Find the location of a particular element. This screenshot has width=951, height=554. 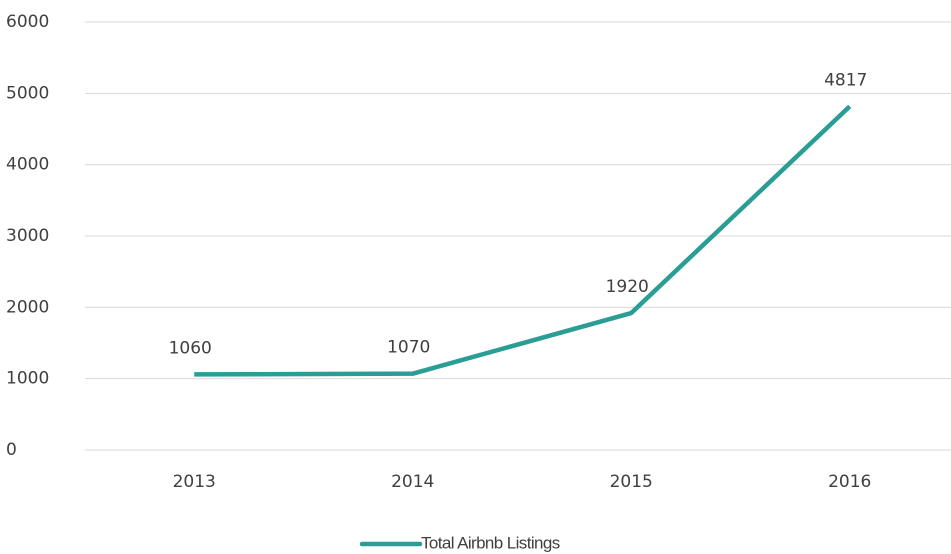

data-label: 1070 is located at coordinates (408, 348).